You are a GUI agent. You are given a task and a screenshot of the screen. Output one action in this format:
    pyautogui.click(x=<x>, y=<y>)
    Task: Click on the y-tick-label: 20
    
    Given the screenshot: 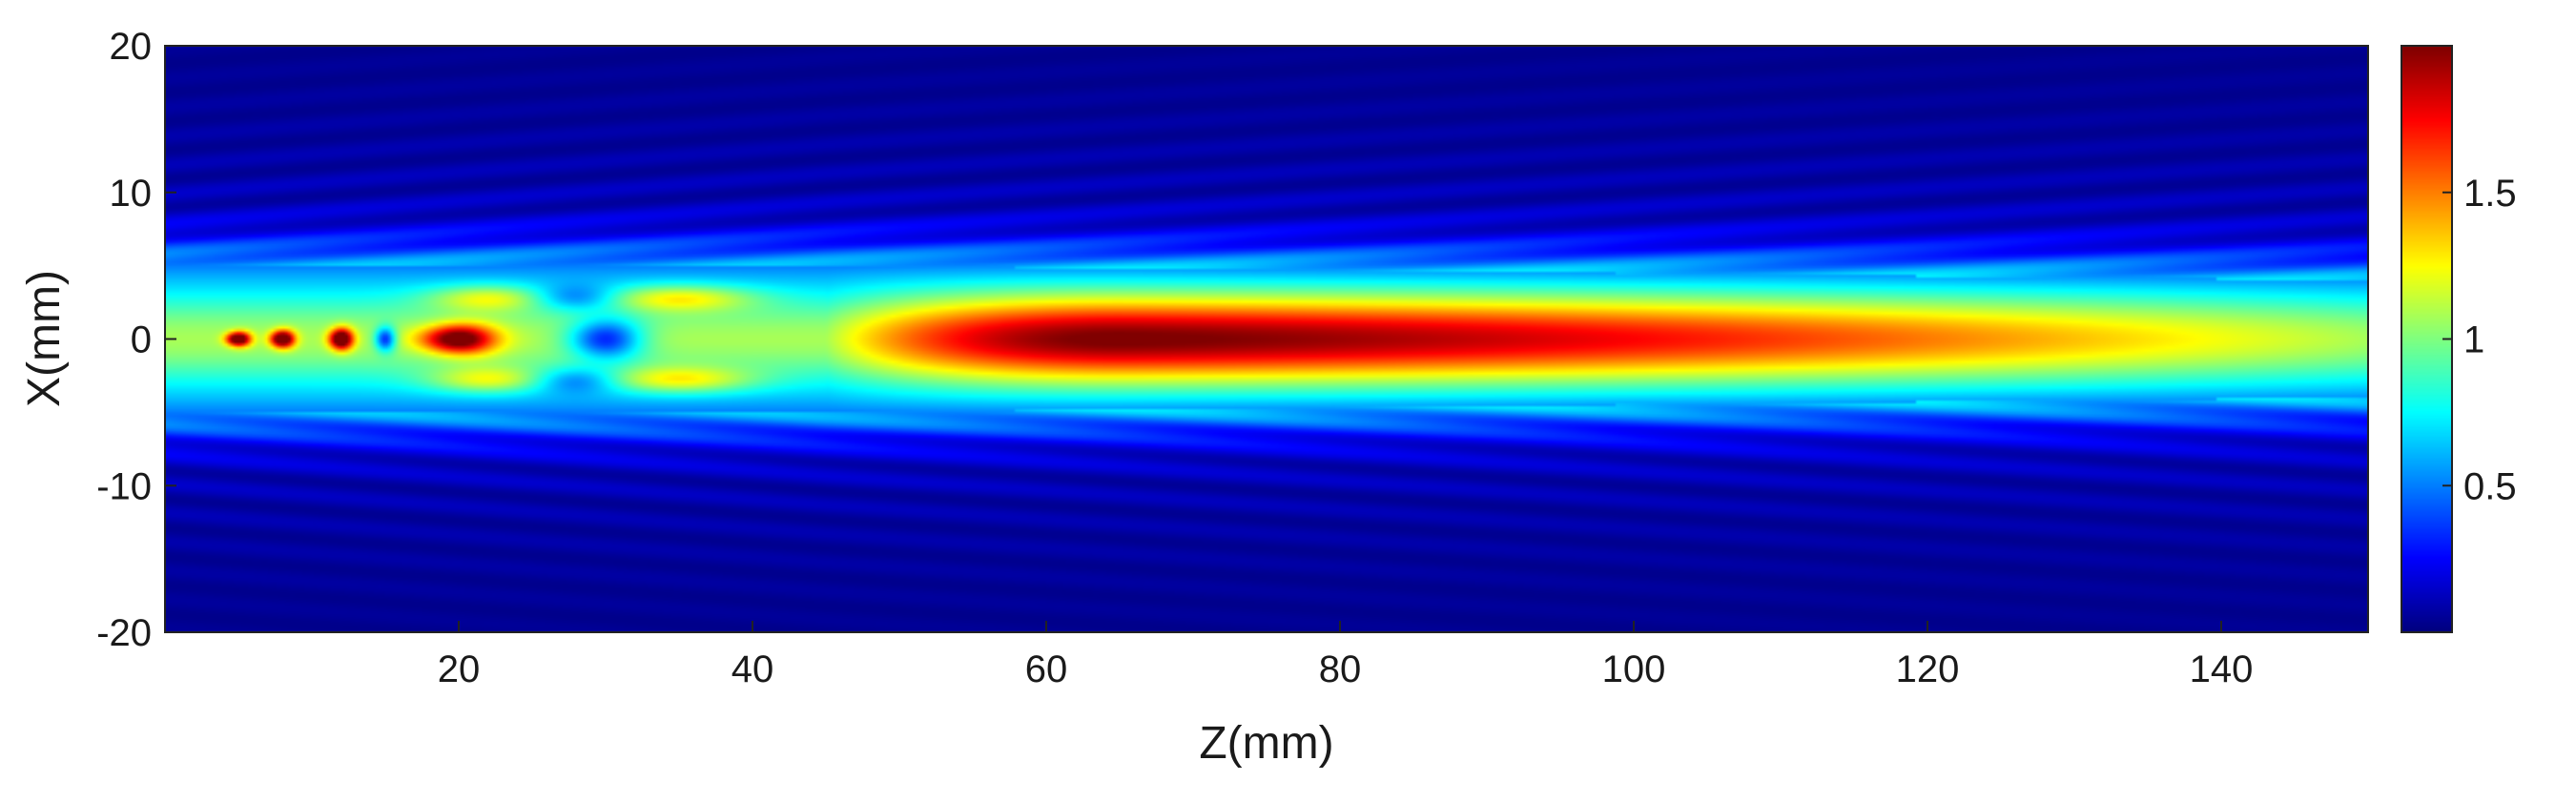 What is the action you would take?
    pyautogui.click(x=131, y=47)
    